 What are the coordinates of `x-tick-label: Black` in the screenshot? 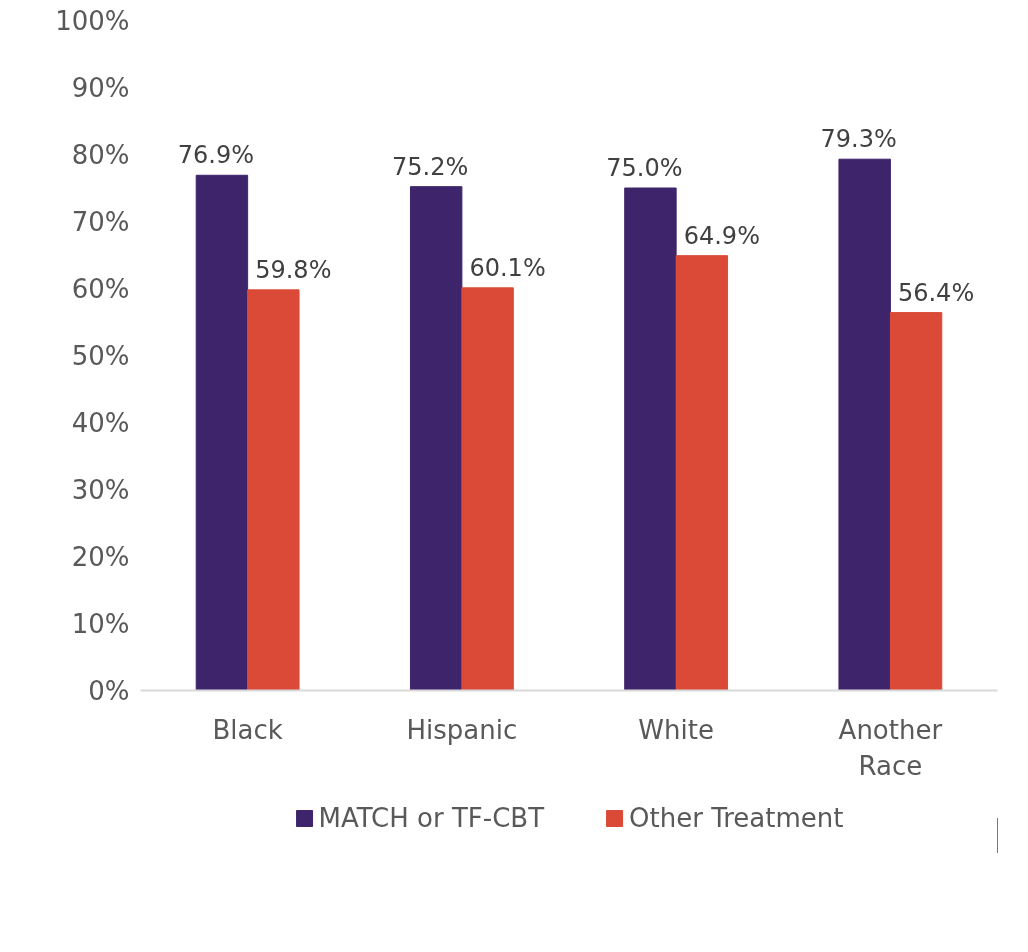 It's located at (247, 729).